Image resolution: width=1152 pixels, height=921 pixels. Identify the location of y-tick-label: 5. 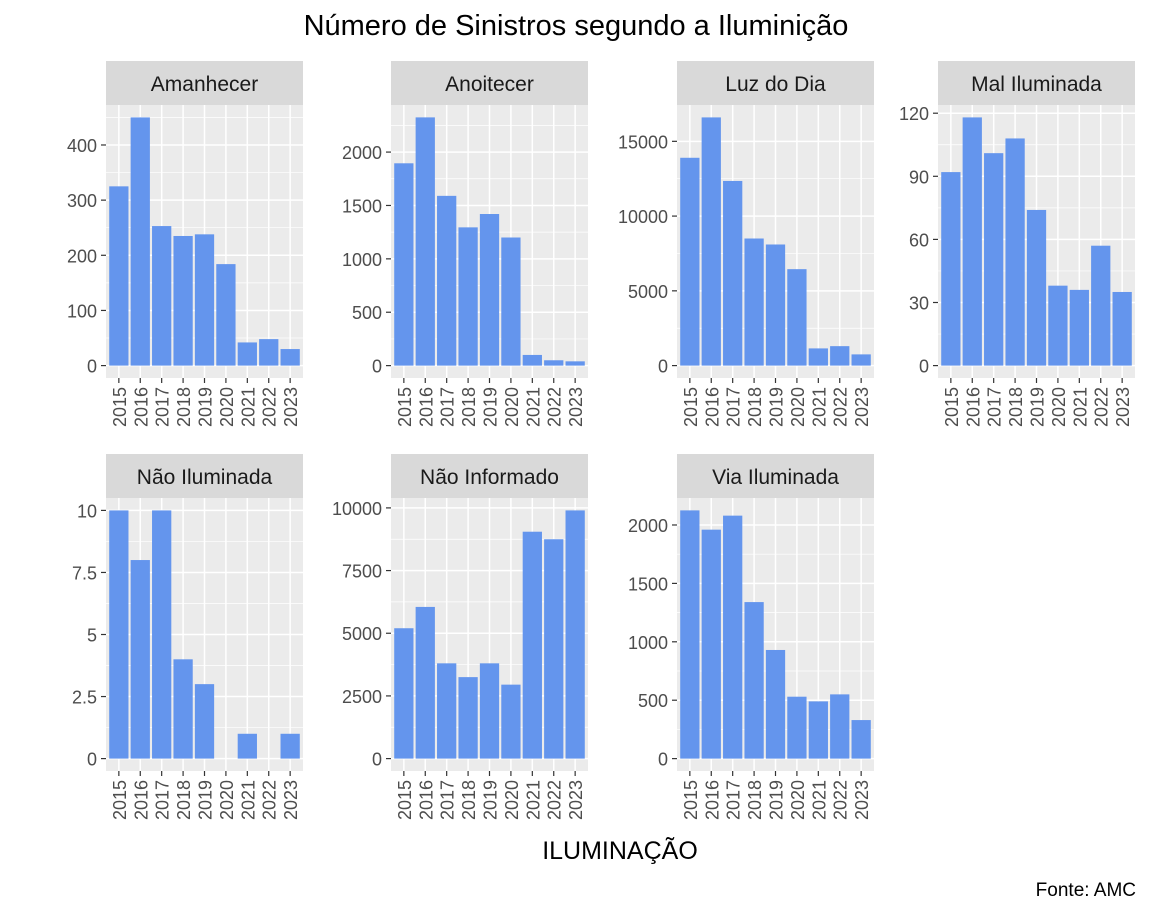
(92, 636).